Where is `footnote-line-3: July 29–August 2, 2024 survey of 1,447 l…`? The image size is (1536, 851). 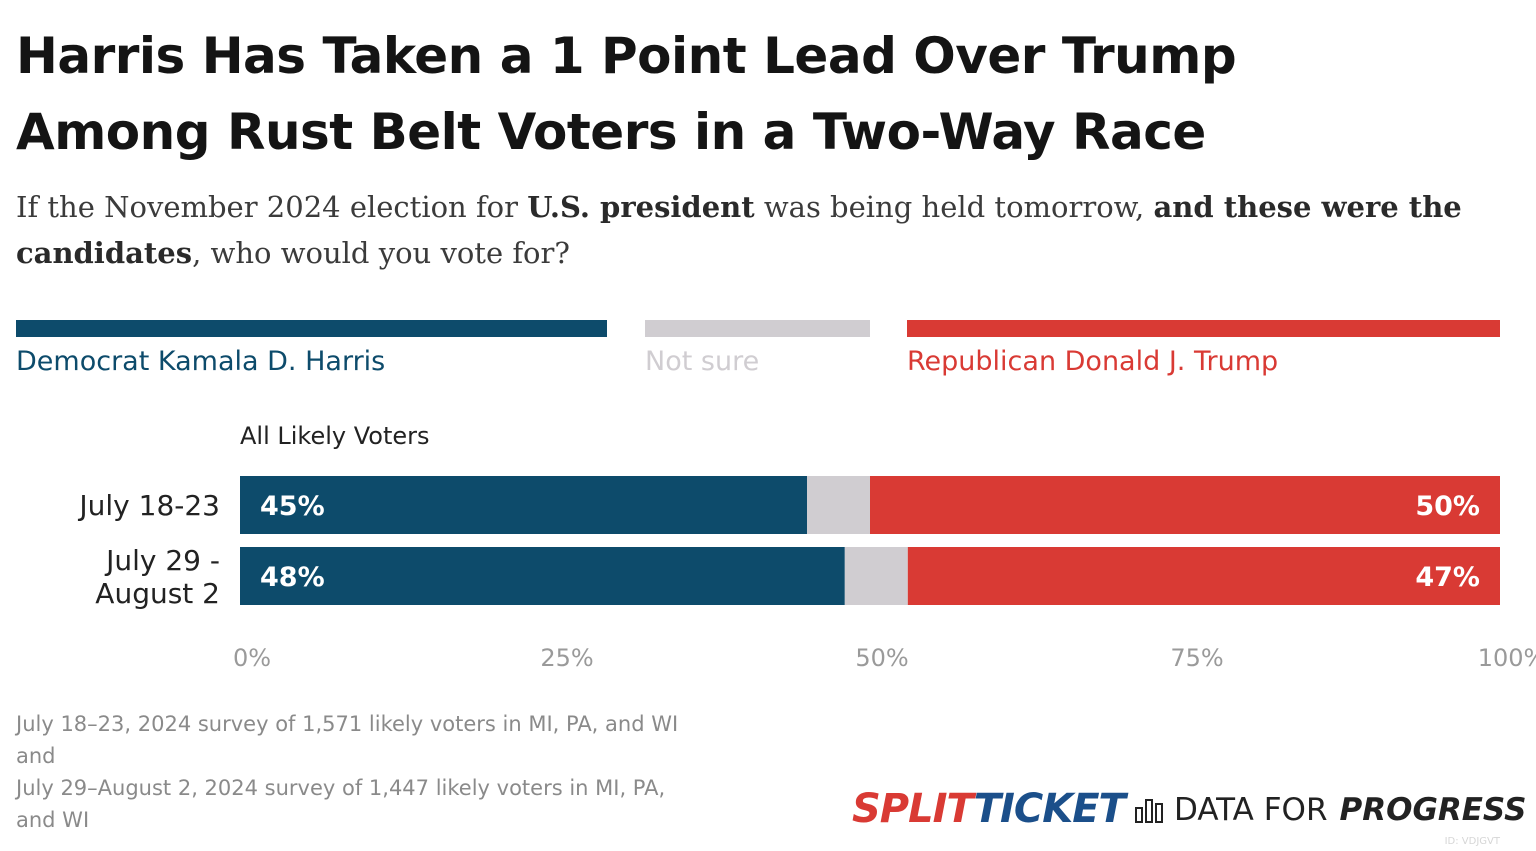
footnote-line-3: July 29–August 2, 2024 survey of 1,447 l… is located at coordinates (341, 788).